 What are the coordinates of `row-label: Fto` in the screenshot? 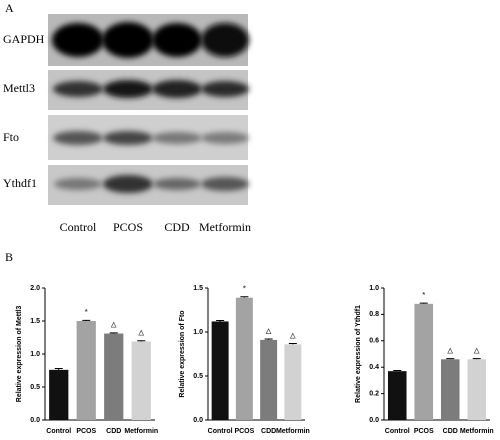 It's located at (11, 137).